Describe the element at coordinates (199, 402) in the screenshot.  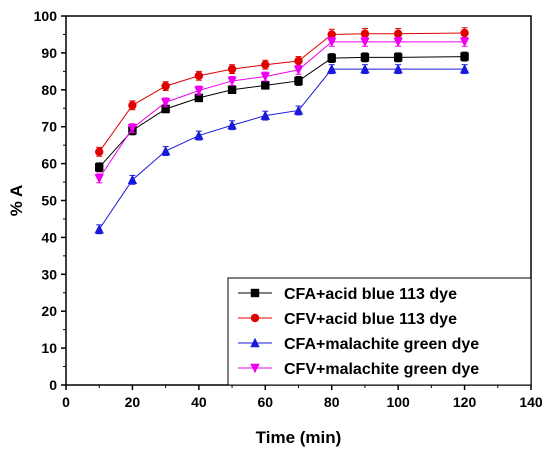
I see `x-tick-label: 40` at that location.